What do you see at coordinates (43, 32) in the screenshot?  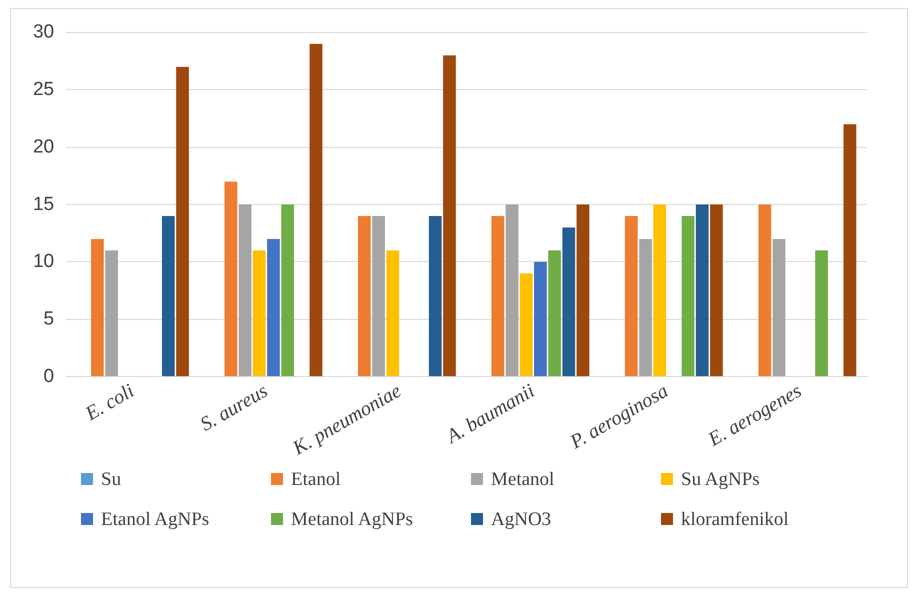 I see `y-tick-label: 30` at bounding box center [43, 32].